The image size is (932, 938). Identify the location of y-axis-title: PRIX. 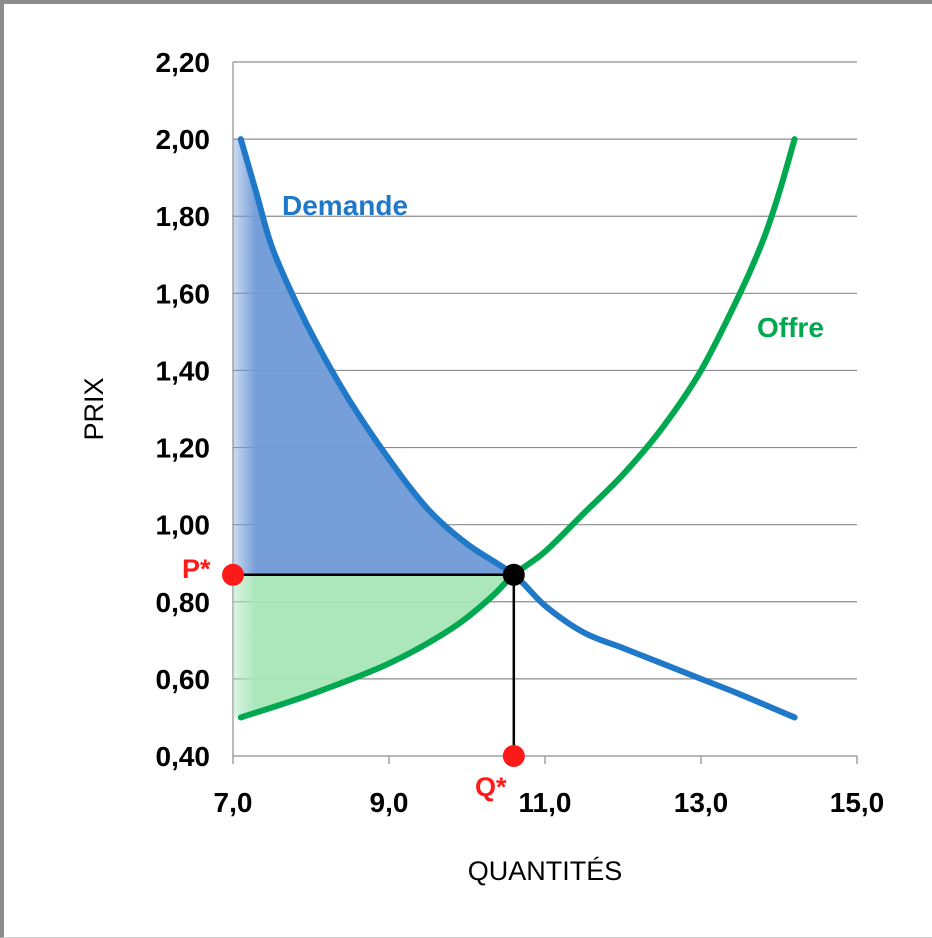
(94, 408).